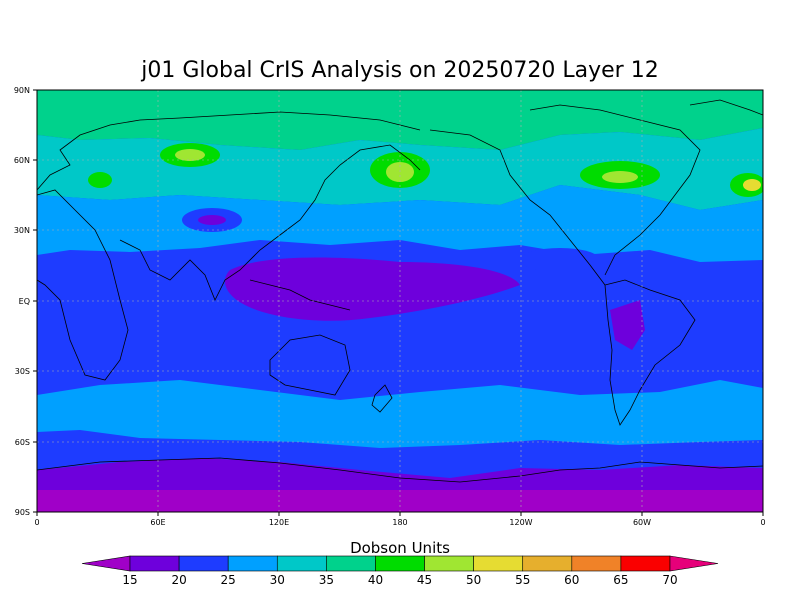 The width and height of the screenshot is (800, 600). Describe the element at coordinates (669, 580) in the screenshot. I see `colorbar-level-label: 70` at that location.